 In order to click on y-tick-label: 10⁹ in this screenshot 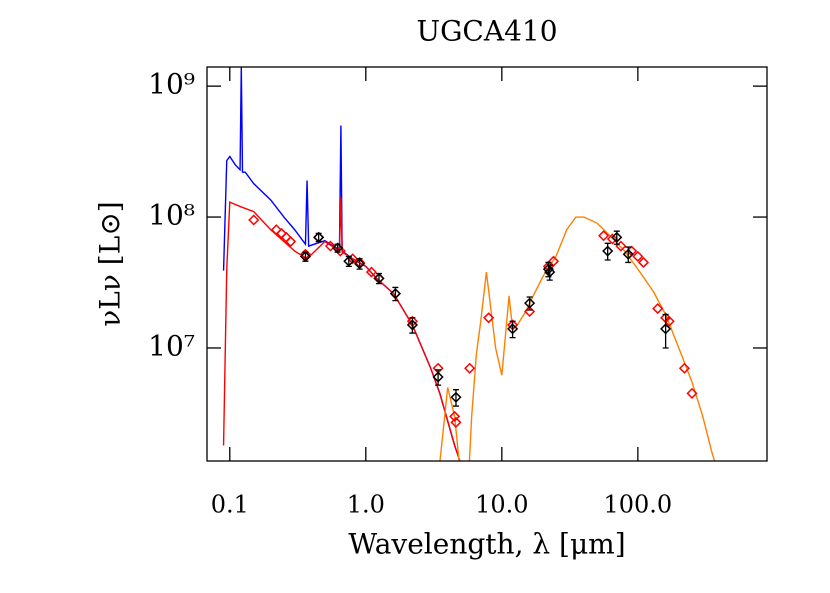, I will do `click(171, 84)`.